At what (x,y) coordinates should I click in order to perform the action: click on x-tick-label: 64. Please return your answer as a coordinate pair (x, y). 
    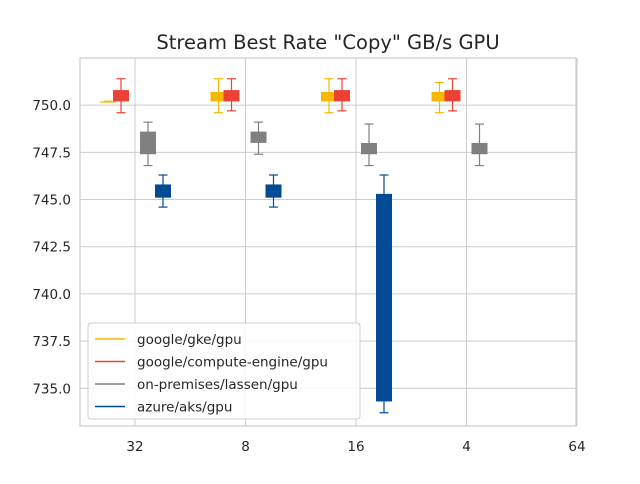
    Looking at the image, I should click on (576, 447).